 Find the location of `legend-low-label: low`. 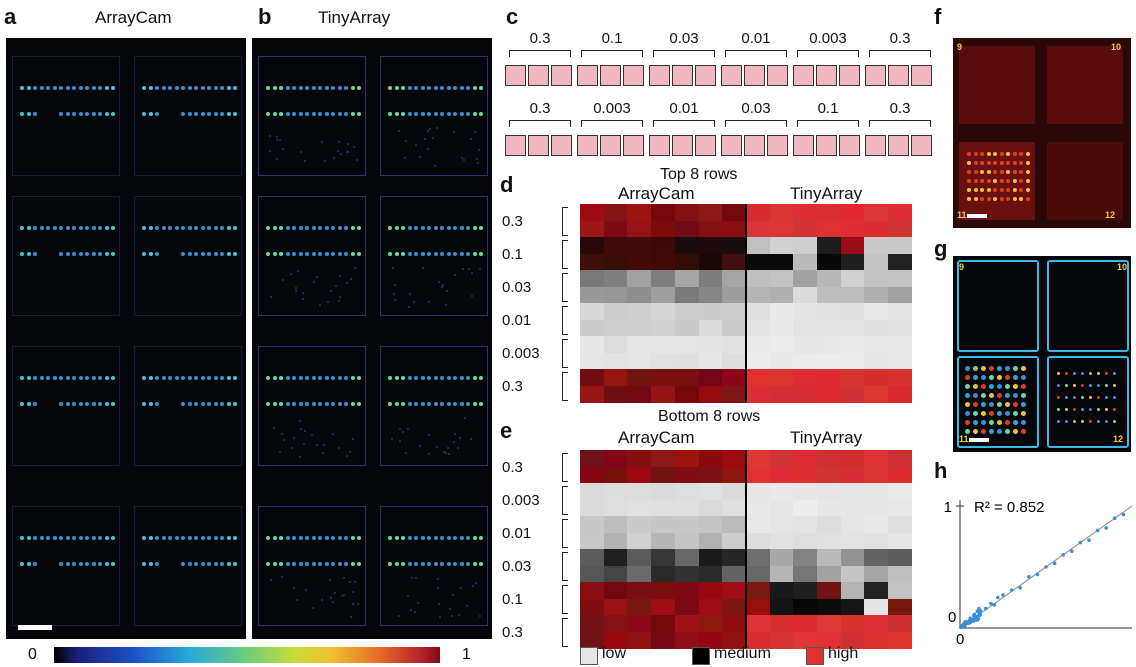

legend-low-label: low is located at coordinates (614, 654).